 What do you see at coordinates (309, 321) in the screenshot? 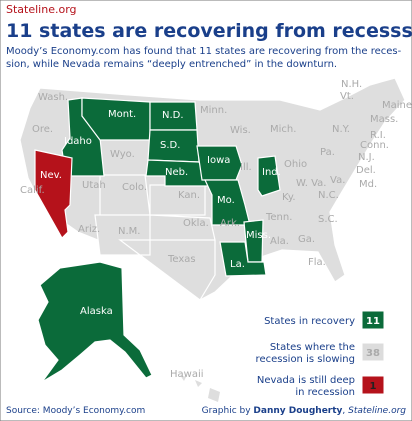
I see `legend-label: States in recovery` at bounding box center [309, 321].